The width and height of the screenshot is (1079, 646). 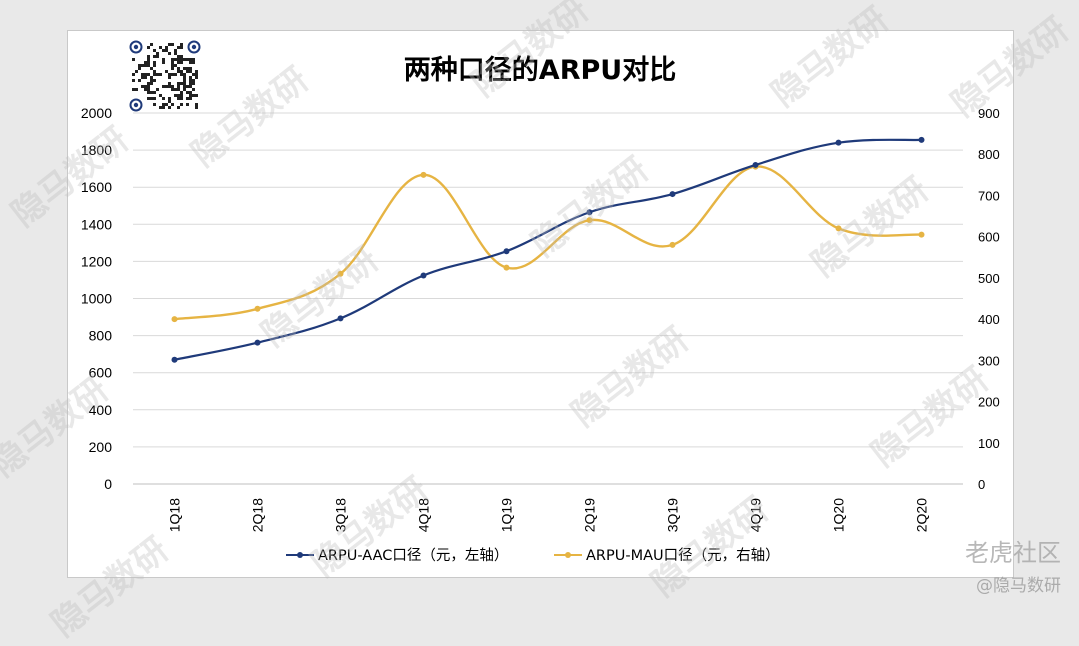 I want to click on x-axis-tick-label: 2Q19, so click(x=590, y=515).